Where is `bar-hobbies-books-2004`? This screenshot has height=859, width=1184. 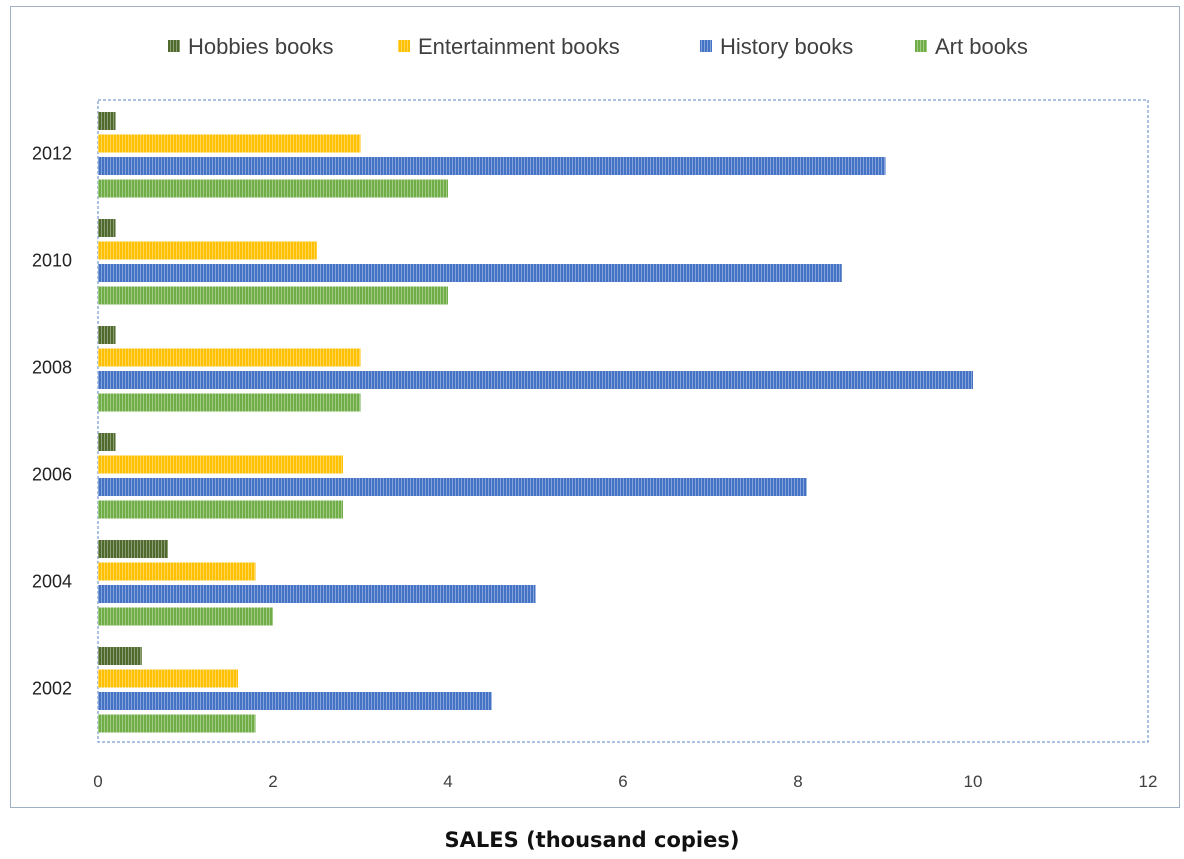
bar-hobbies-books-2004 is located at coordinates (133, 549).